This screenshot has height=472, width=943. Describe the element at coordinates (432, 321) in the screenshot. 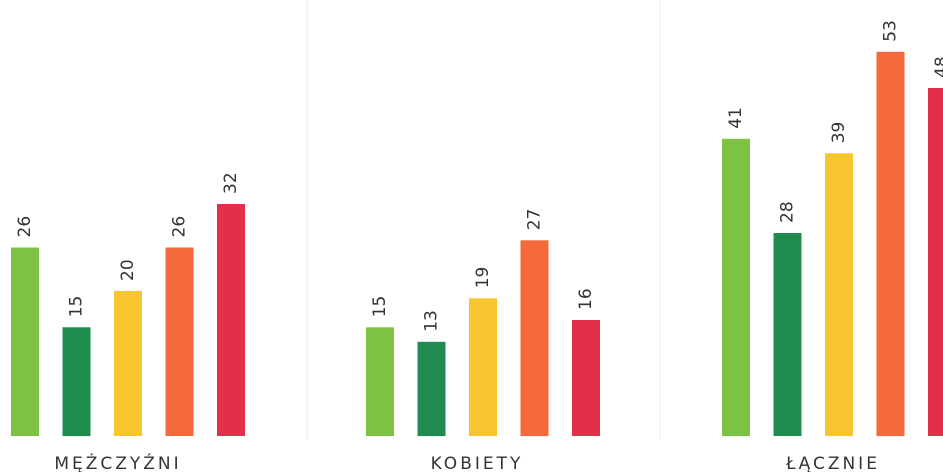

I see `value-label-2-2: 13` at that location.